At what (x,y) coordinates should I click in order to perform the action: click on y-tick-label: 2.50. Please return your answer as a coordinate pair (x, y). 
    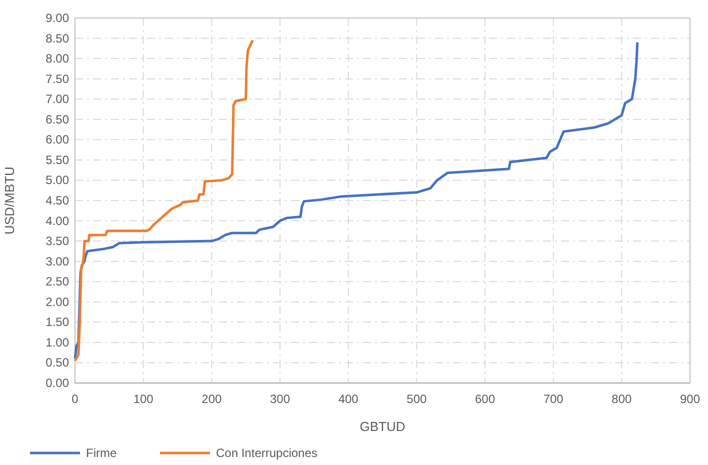
    Looking at the image, I should click on (58, 281).